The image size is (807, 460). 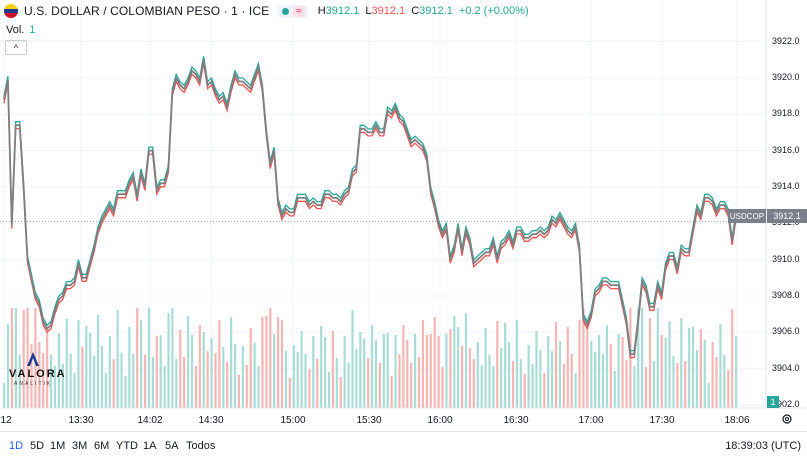 I want to click on range-button-todos: Todos, so click(x=201, y=446).